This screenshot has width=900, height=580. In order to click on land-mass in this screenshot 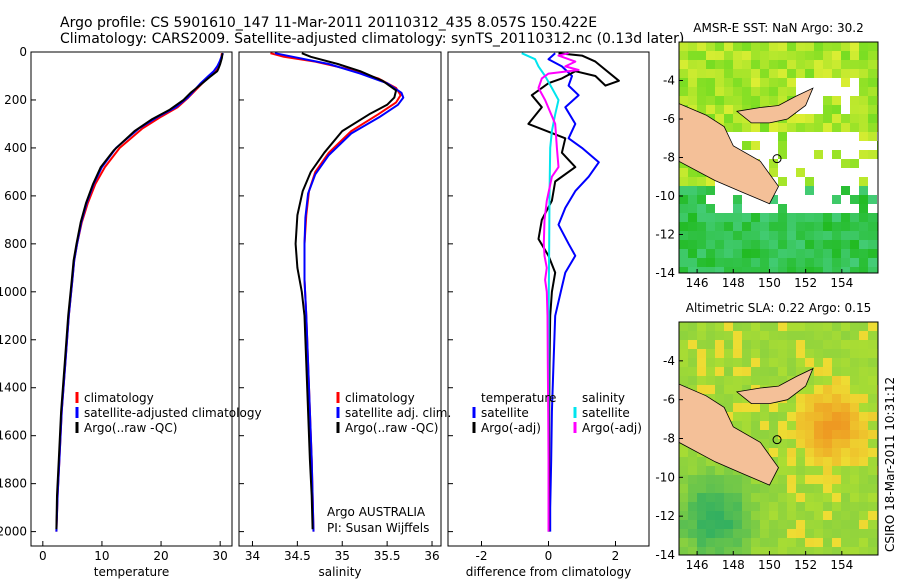, I will do `click(774, 386)`.